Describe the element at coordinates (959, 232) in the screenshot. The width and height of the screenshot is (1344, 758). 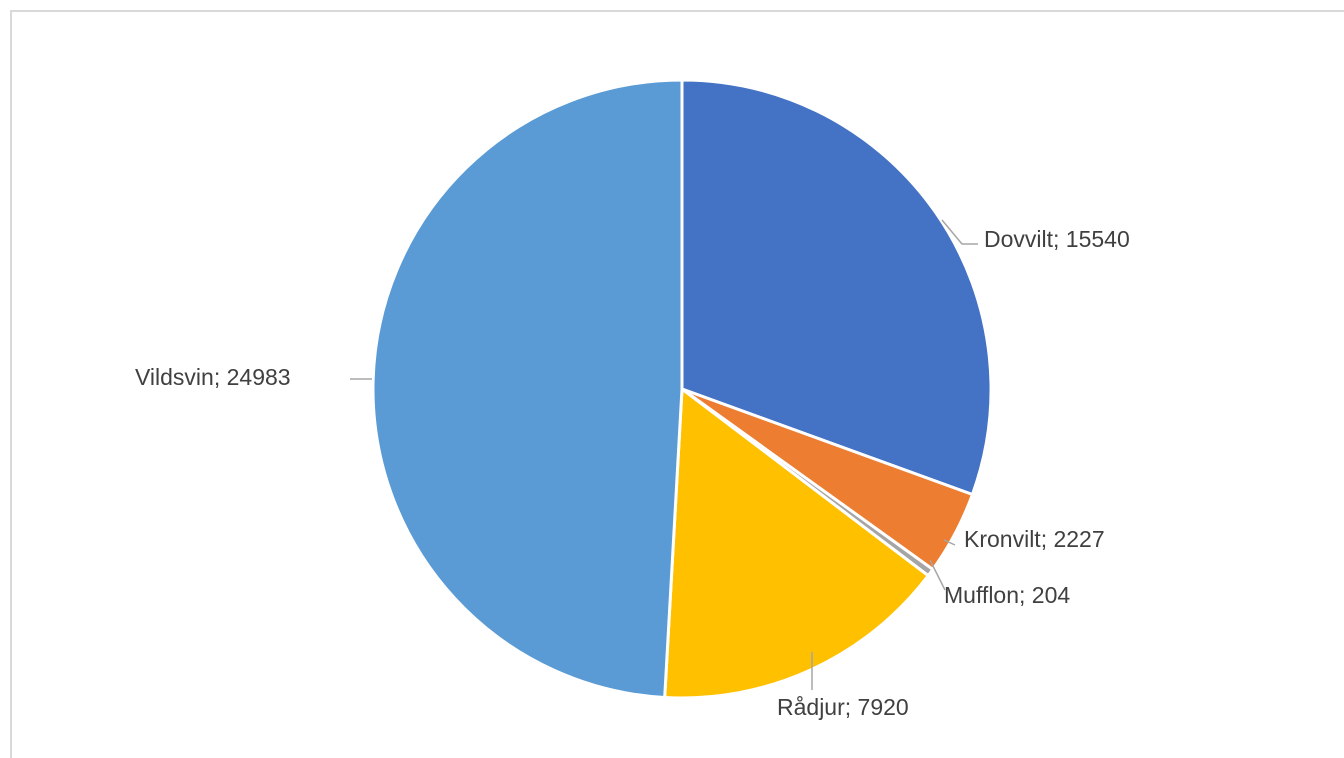
I see `leader-line-dovvilt` at that location.